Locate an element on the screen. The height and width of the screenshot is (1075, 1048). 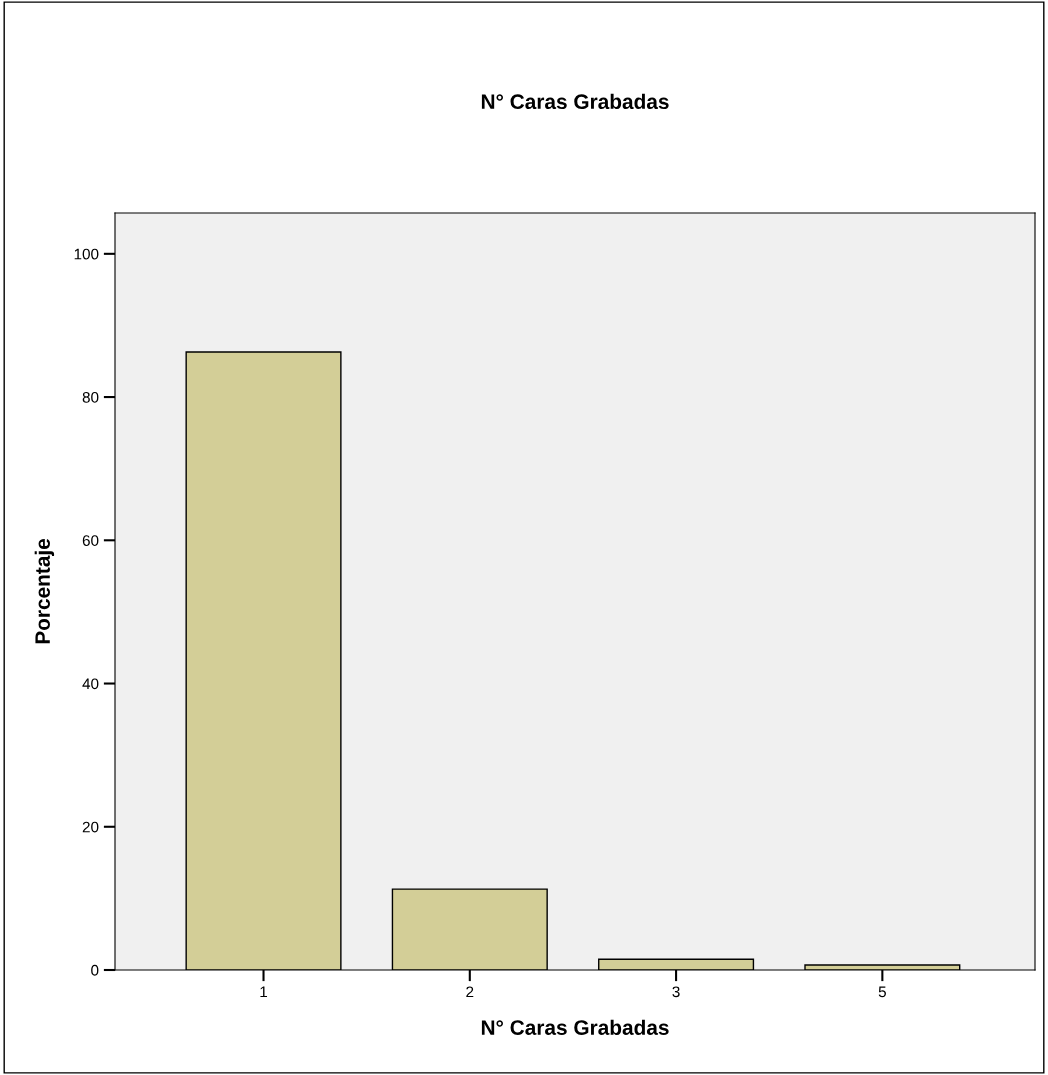
x-axis-title: N° Caras Grabadas is located at coordinates (575, 1027).